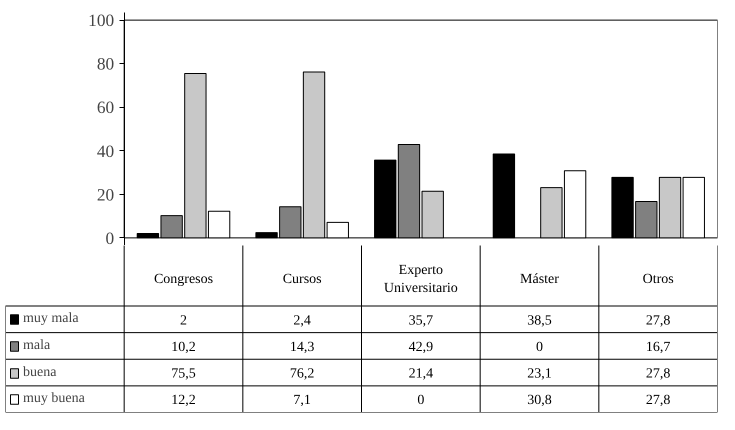 The height and width of the screenshot is (430, 735). Describe the element at coordinates (105, 108) in the screenshot. I see `y-tick-label: 60` at that location.